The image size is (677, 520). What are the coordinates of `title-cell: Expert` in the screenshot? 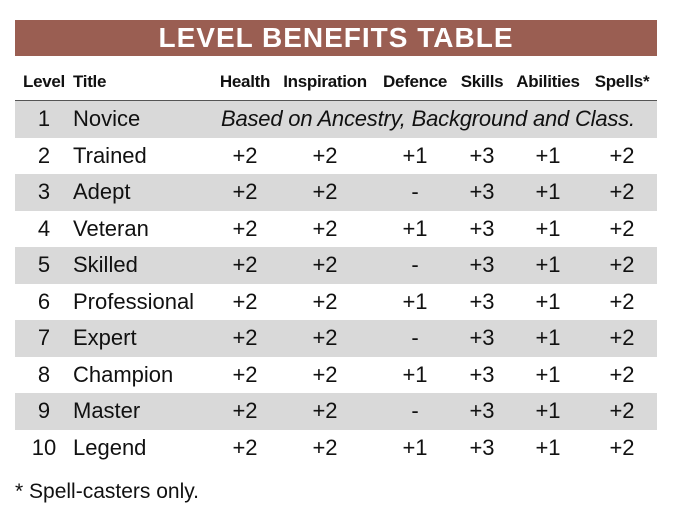 It's located at (144, 338).